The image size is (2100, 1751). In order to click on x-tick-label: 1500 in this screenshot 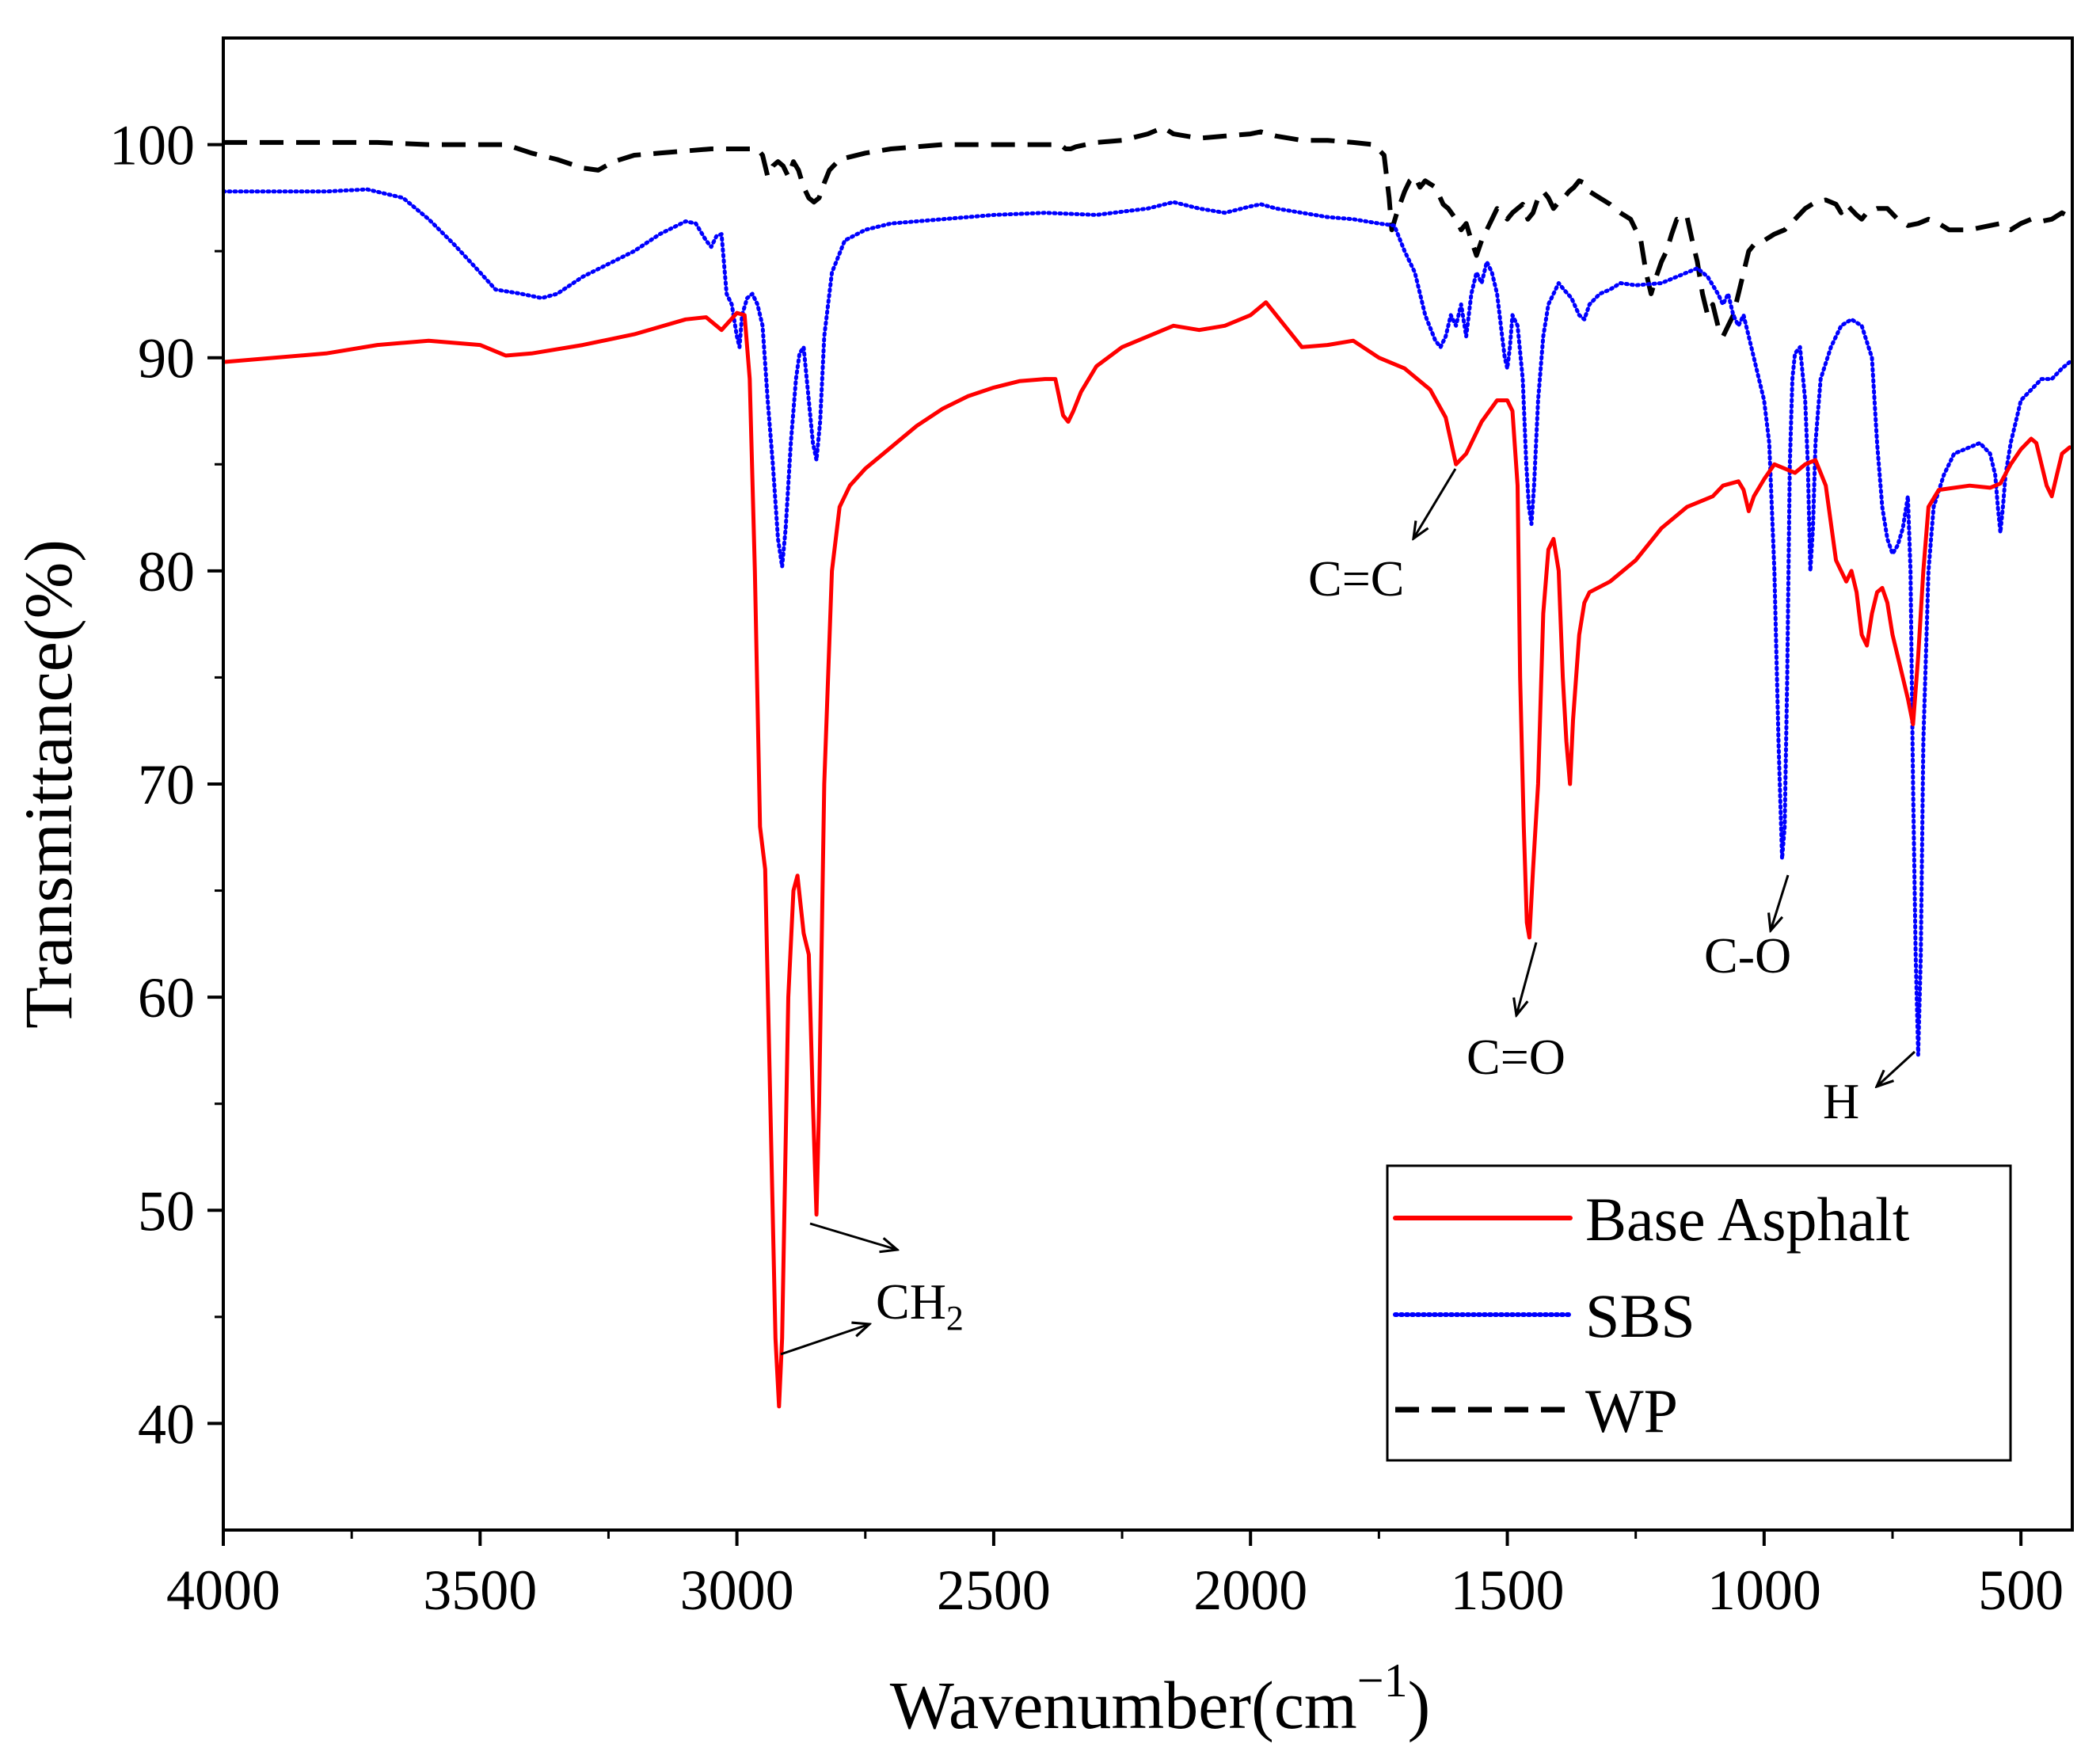, I will do `click(1508, 1590)`.